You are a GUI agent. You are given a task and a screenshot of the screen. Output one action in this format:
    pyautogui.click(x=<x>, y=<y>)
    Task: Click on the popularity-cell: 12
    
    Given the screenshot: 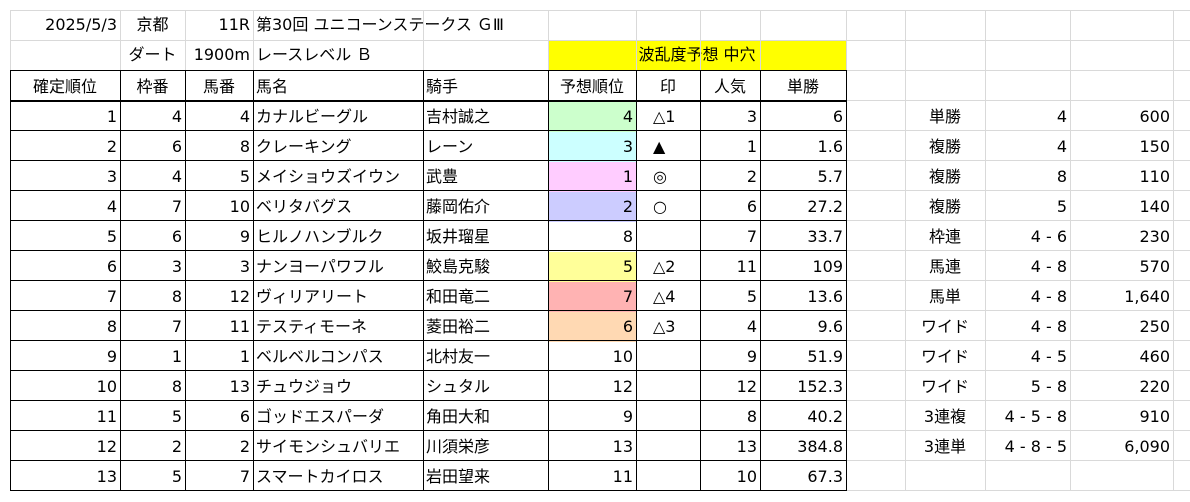 What is the action you would take?
    pyautogui.click(x=746, y=386)
    